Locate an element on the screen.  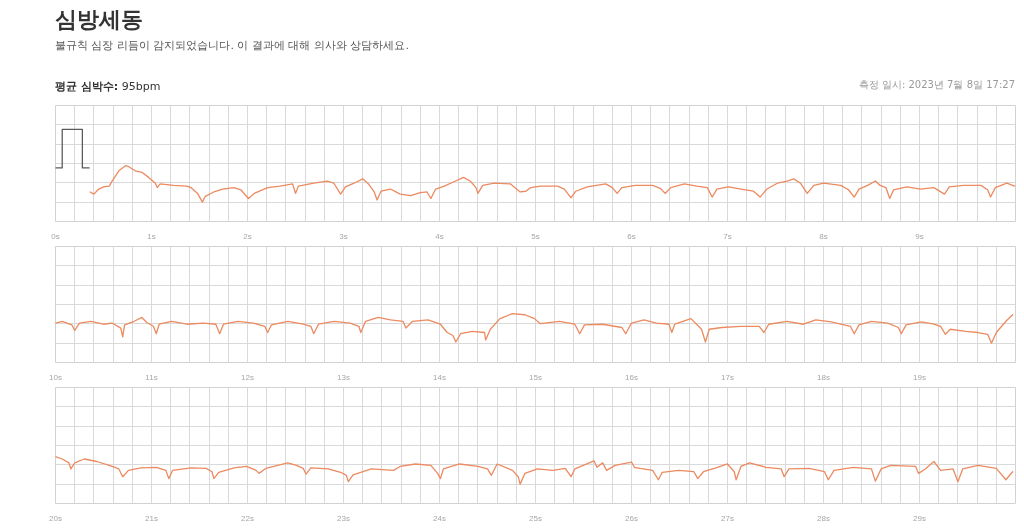
x-tick-label: 22s is located at coordinates (247, 518).